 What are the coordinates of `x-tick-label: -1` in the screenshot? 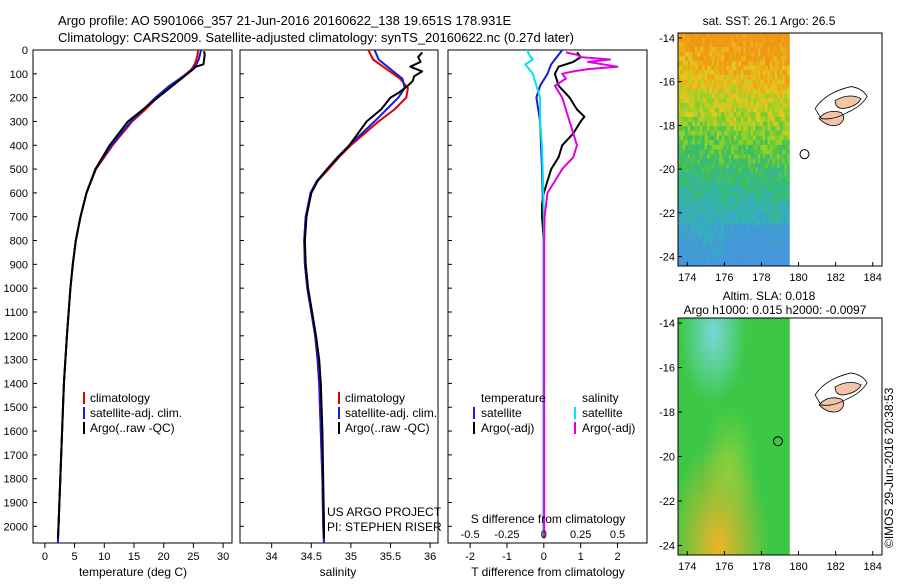 It's located at (507, 557).